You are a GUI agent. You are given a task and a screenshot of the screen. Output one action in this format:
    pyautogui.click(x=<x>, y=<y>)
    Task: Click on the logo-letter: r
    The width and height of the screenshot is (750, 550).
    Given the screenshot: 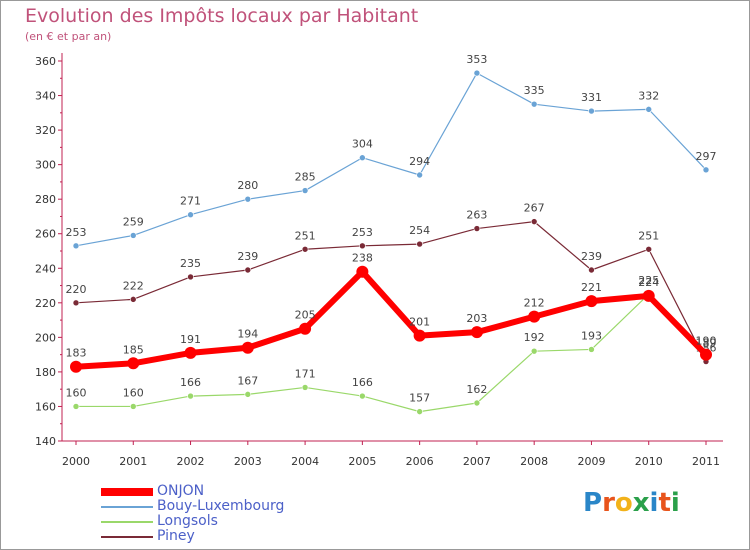 What is the action you would take?
    pyautogui.click(x=608, y=503)
    